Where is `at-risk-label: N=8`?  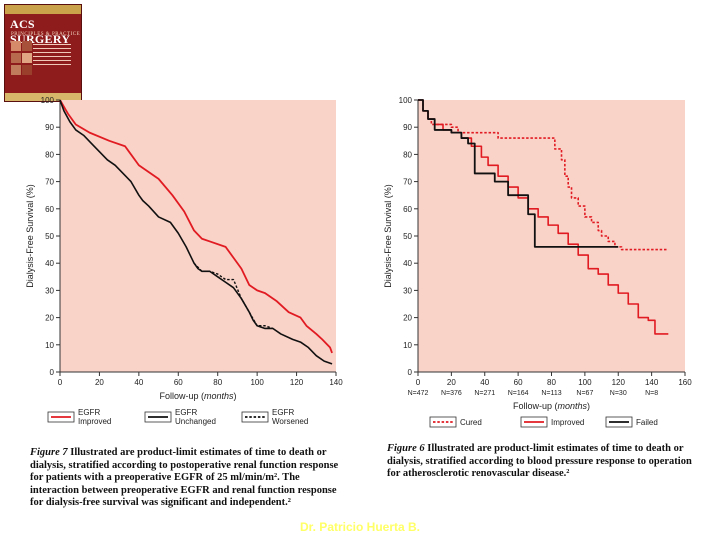 at-risk-label: N=8 is located at coordinates (651, 393).